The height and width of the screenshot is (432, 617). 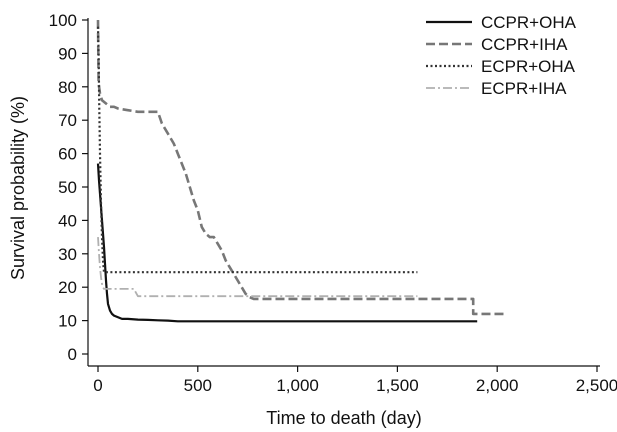 I want to click on legend-label-ecpr-iha: ECPR+IHA, so click(x=524, y=88).